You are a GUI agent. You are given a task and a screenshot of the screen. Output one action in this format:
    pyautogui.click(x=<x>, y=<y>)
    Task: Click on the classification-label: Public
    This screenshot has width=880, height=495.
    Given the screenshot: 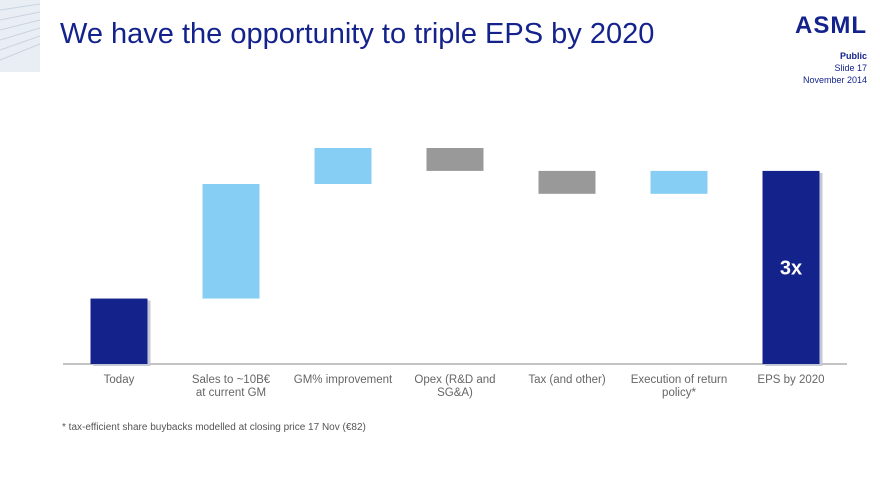 What is the action you would take?
    pyautogui.click(x=853, y=56)
    